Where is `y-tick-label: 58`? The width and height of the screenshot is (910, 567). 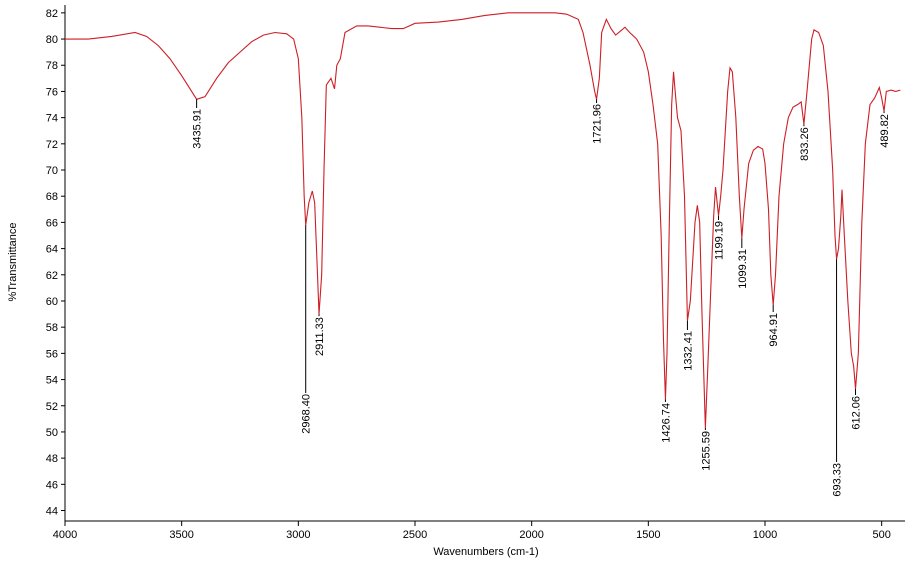 y-tick-label: 58 is located at coordinates (52, 328).